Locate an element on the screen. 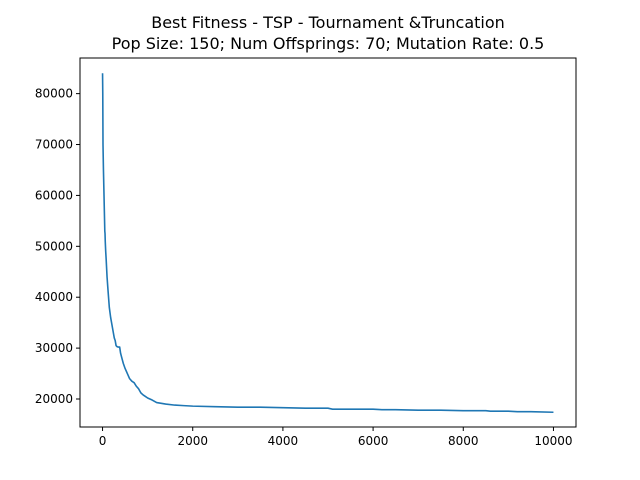  x-tick-label: 0 is located at coordinates (103, 441).